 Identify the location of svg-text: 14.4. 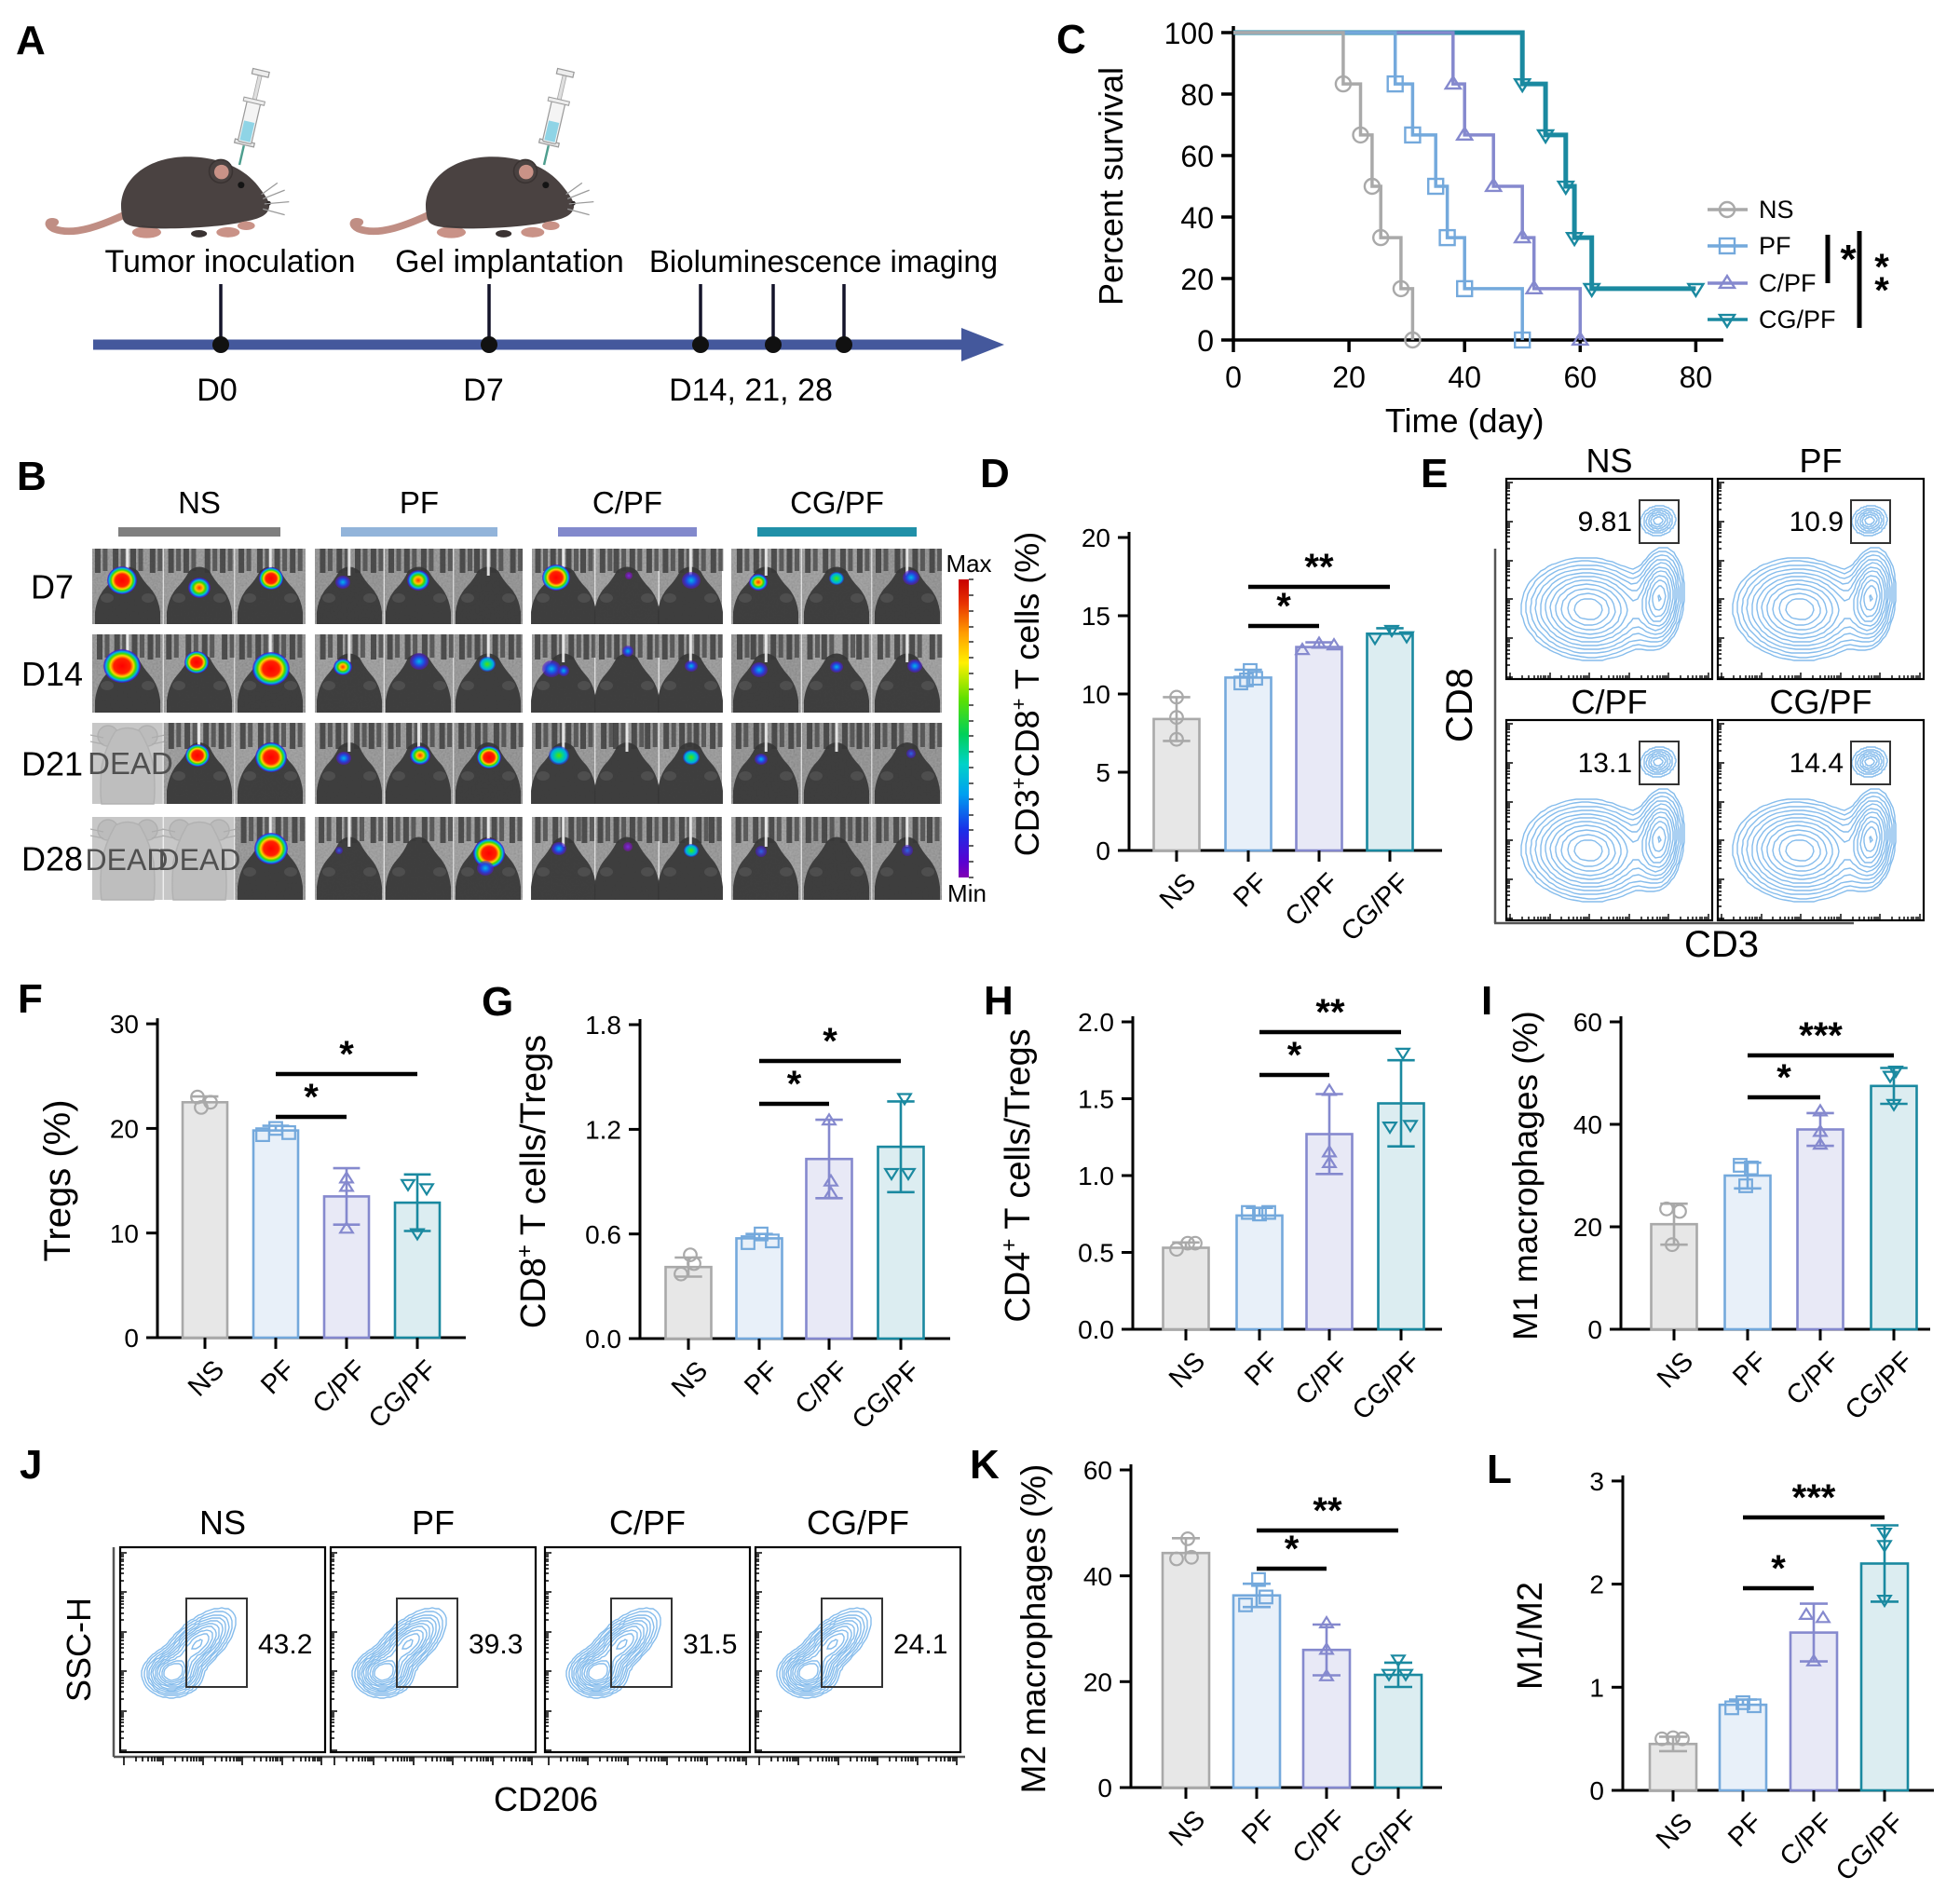
(1817, 763).